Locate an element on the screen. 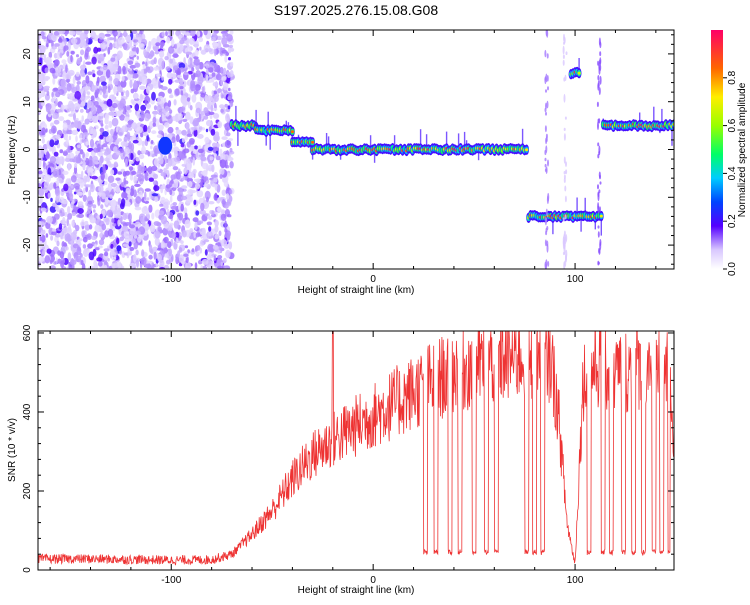  x-tick-label: 100 is located at coordinates (575, 279).